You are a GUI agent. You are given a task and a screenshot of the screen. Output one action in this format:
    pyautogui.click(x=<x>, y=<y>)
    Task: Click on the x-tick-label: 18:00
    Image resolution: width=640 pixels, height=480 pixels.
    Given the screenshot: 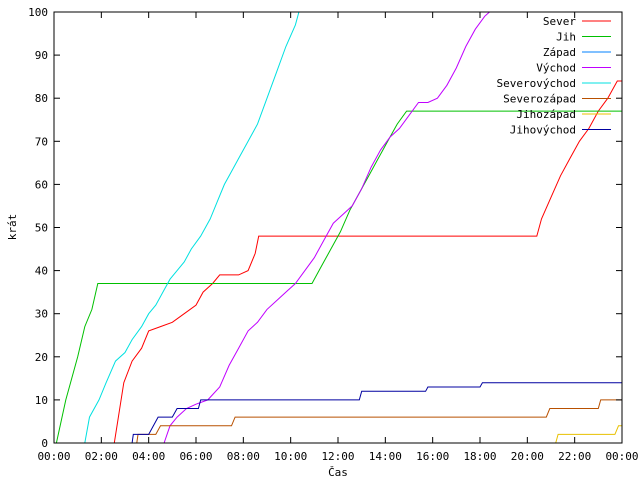 What is the action you would take?
    pyautogui.click(x=479, y=456)
    